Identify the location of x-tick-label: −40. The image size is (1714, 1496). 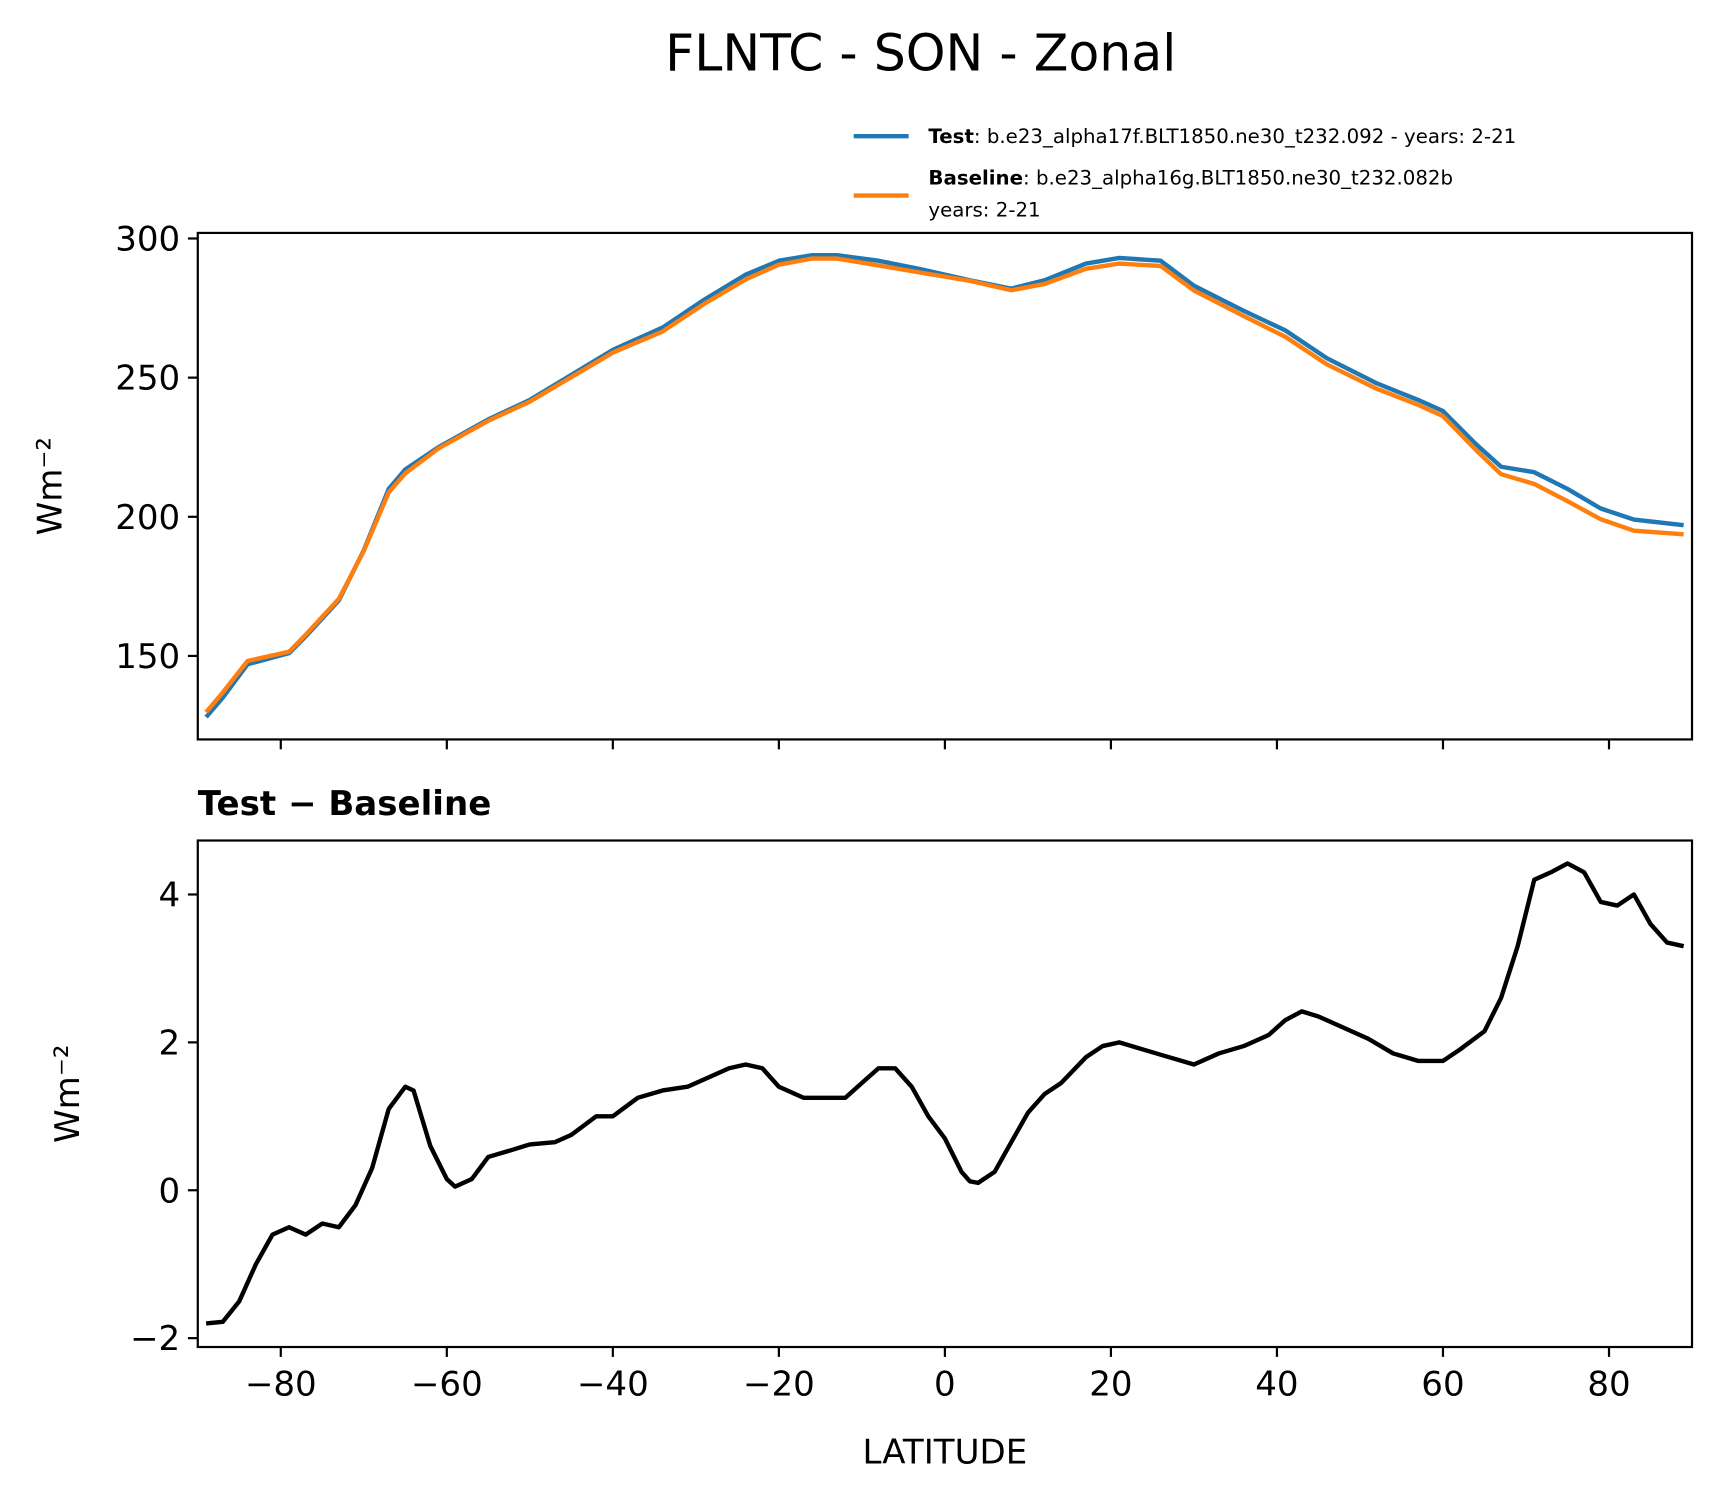
(613, 1384).